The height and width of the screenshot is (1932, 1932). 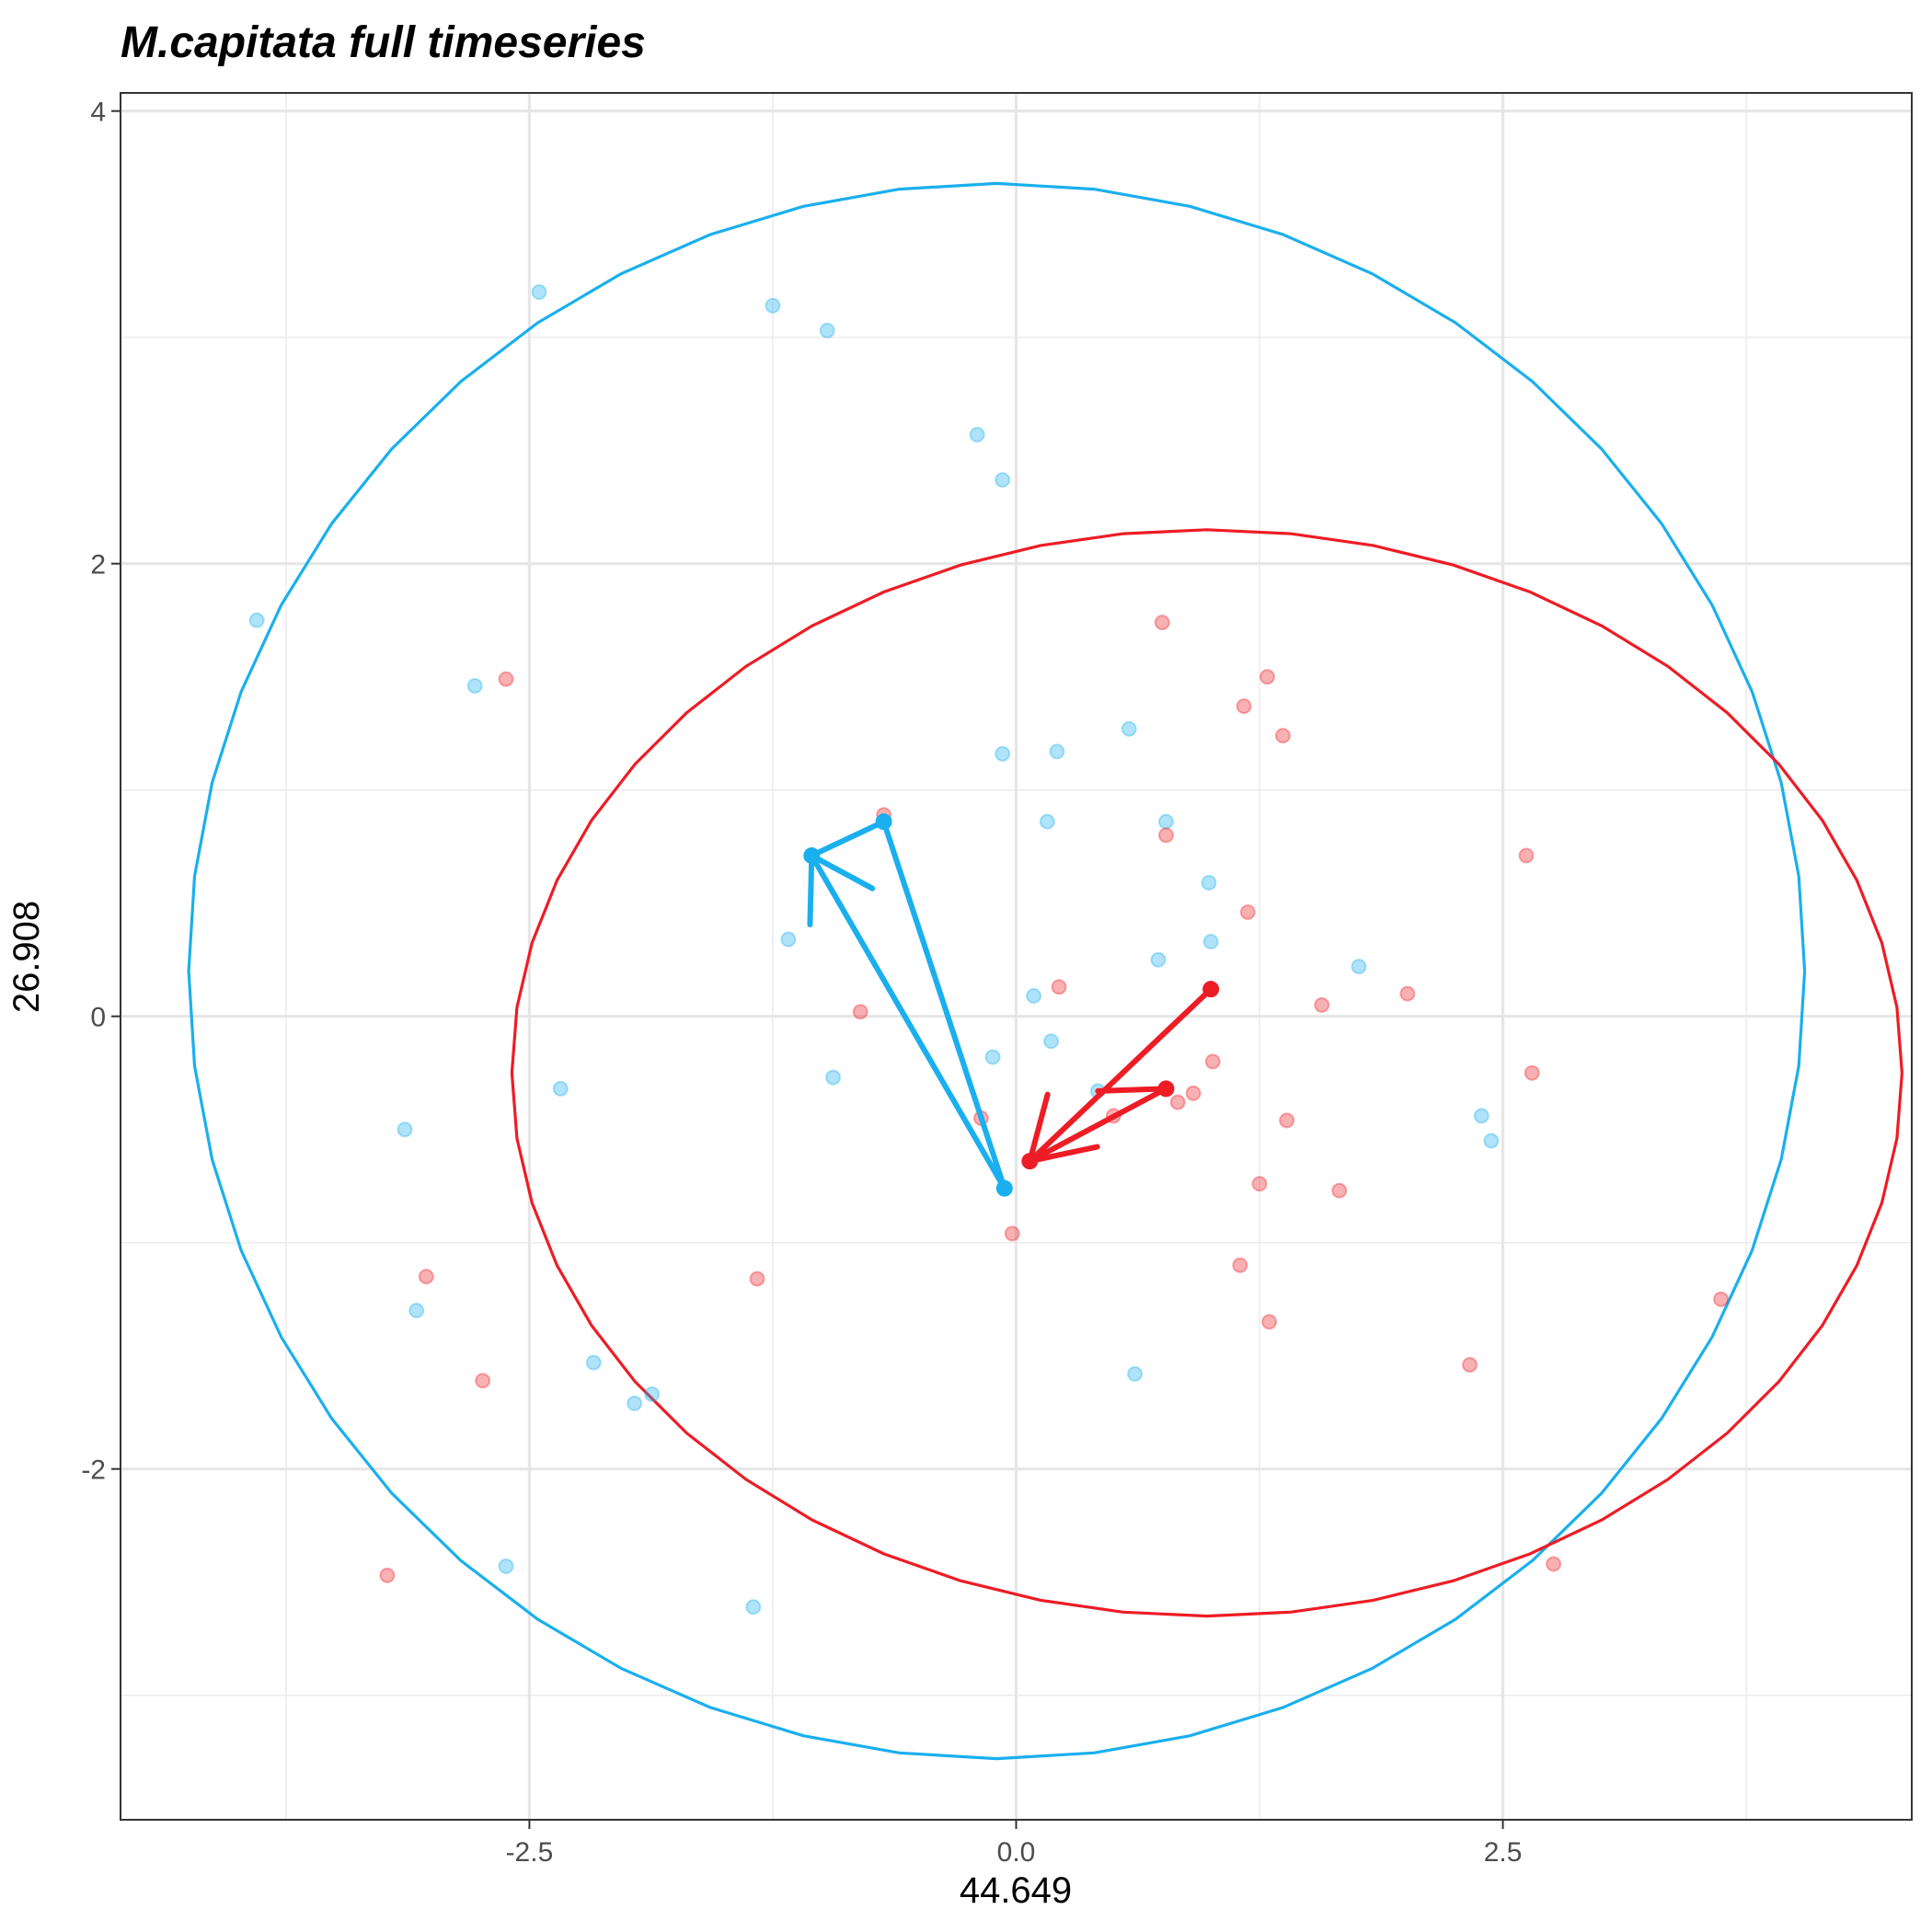 What do you see at coordinates (98, 1018) in the screenshot?
I see `y-tick-label: 0` at bounding box center [98, 1018].